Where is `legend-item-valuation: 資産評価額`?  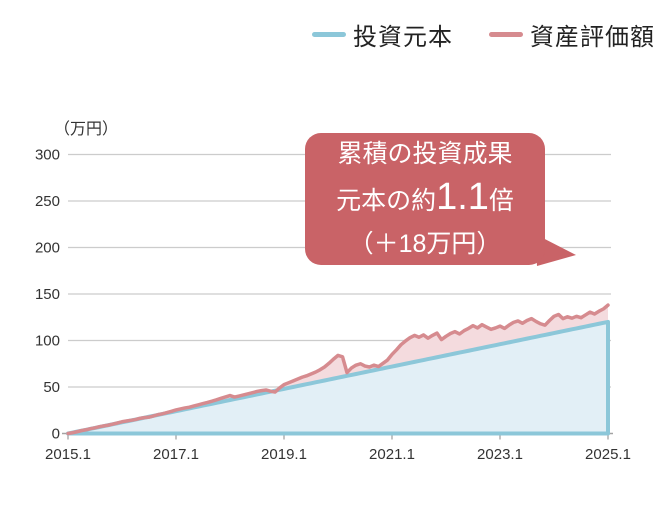 legend-item-valuation: 資産評価額 is located at coordinates (572, 34).